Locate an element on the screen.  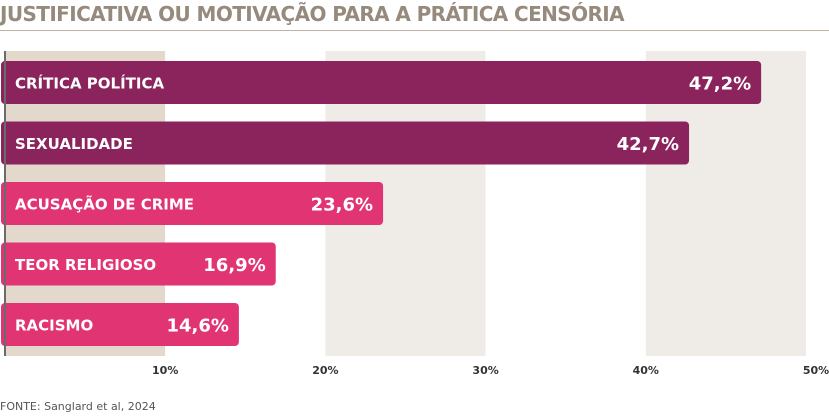
bar-category-label: CRÍTICA POLÍTICA is located at coordinates (89, 83).